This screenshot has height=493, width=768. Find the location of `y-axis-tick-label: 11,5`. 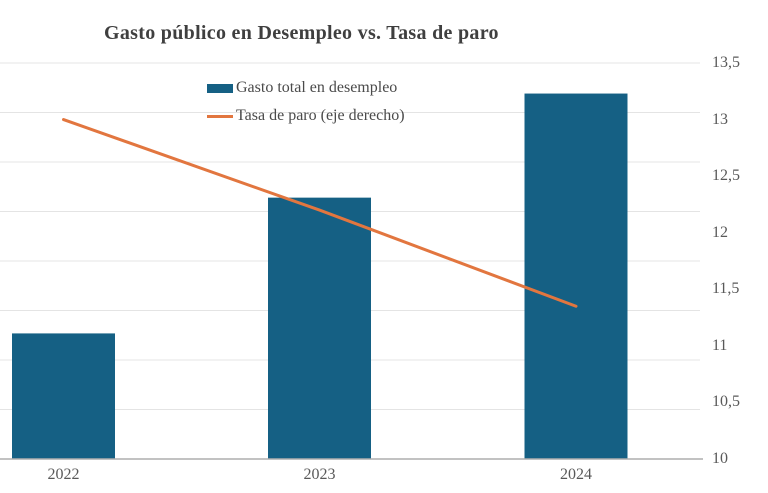

y-axis-tick-label: 11,5 is located at coordinates (726, 289).